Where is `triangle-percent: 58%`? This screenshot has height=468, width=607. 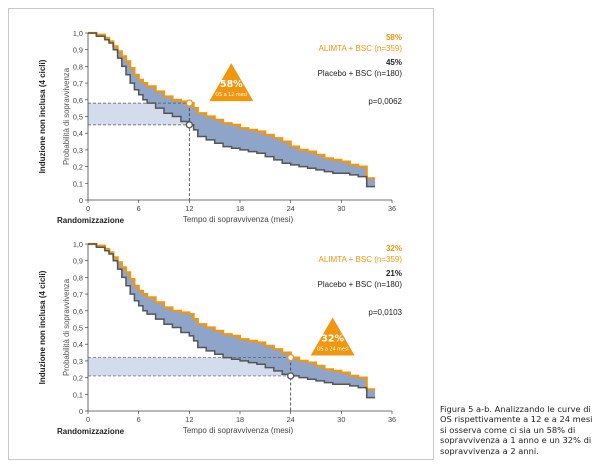
triangle-percent: 58% is located at coordinates (231, 84).